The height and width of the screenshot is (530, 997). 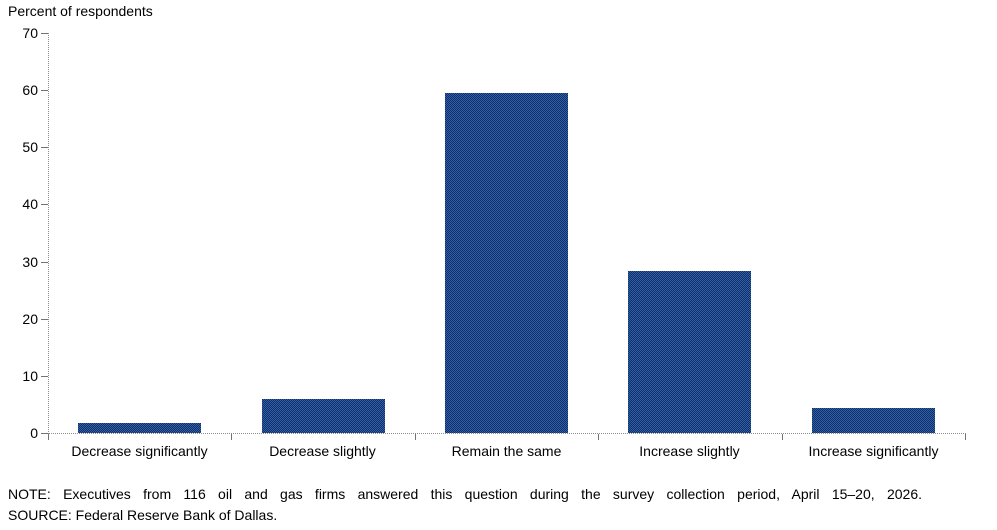 I want to click on y-axis-tick-label: 0, so click(x=34, y=433).